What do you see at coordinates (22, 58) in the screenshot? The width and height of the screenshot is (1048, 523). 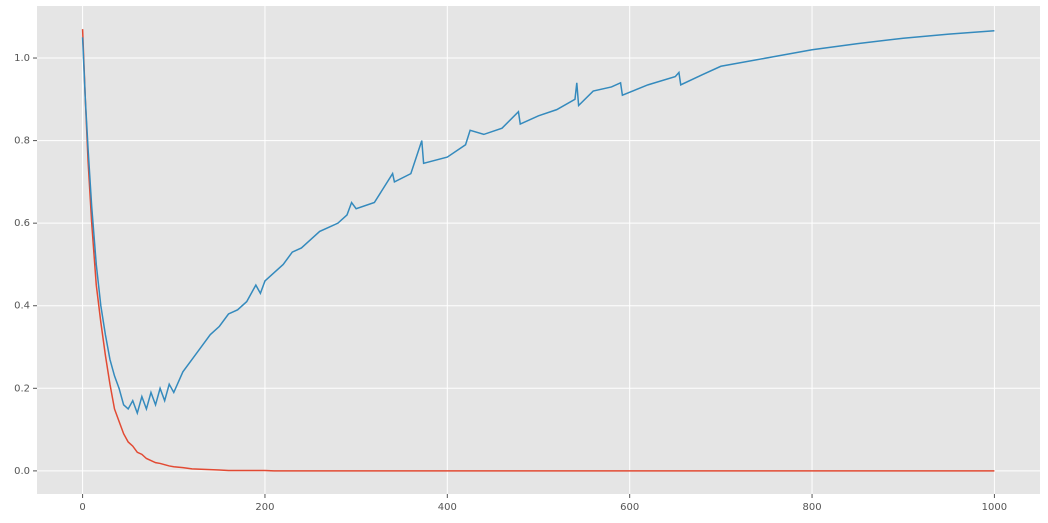 I see `y-tick-label: 1.0` at bounding box center [22, 58].